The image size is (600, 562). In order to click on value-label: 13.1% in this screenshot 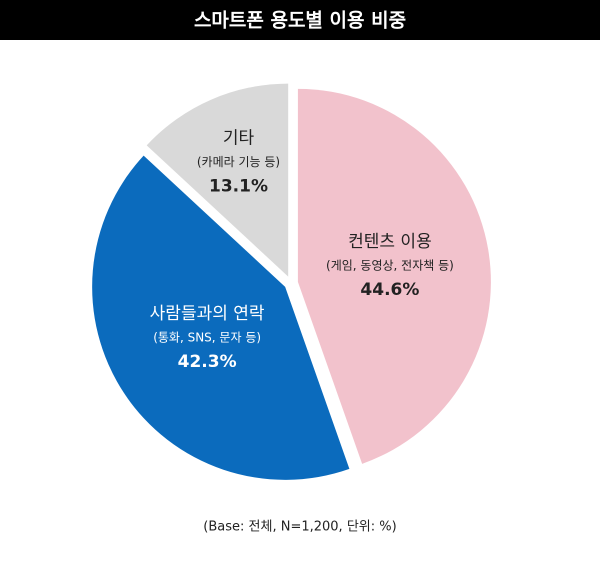, I will do `click(238, 187)`.